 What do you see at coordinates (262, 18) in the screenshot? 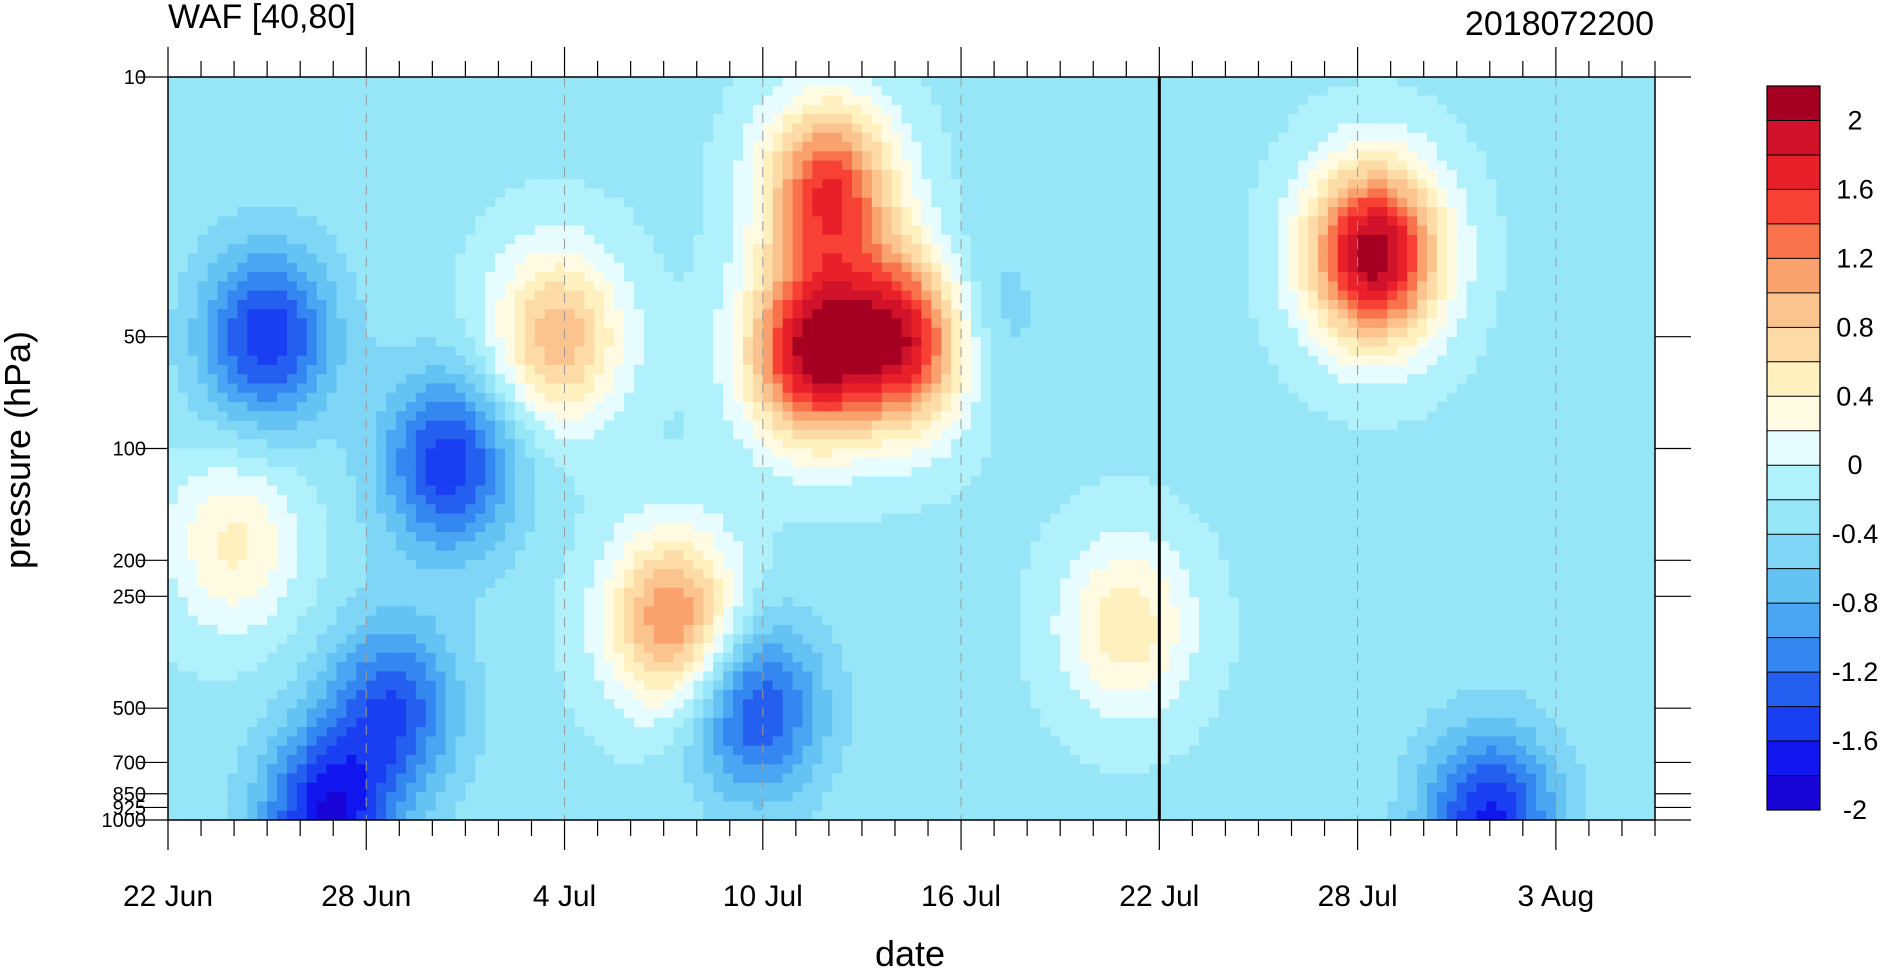
I see `chart-title: WAF [40,80]` at bounding box center [262, 18].